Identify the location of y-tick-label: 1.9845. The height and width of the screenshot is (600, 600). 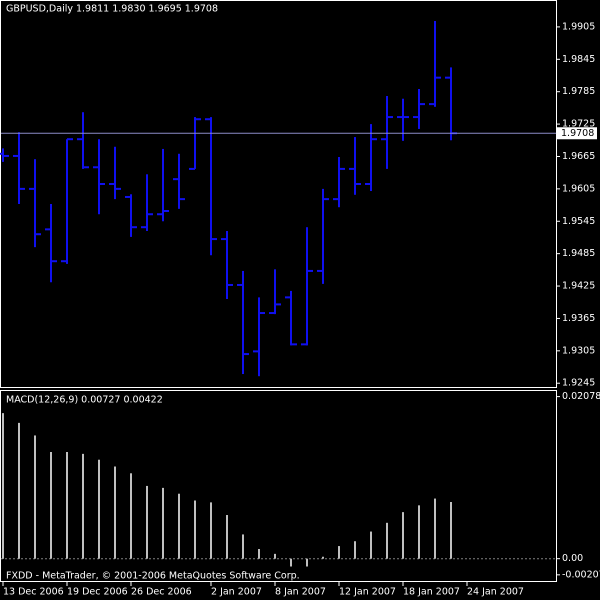
(578, 59).